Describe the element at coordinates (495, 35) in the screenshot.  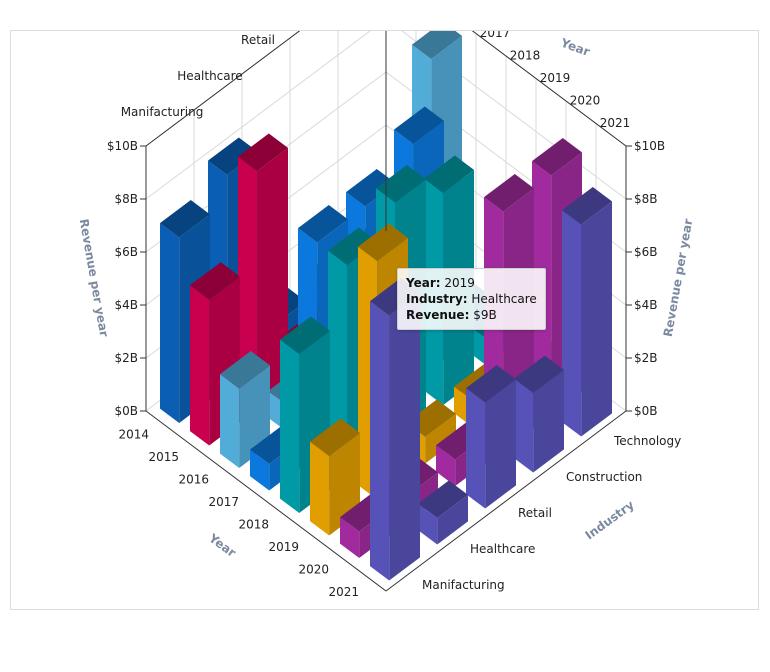
I see `x-tick-label-back: 2017` at that location.